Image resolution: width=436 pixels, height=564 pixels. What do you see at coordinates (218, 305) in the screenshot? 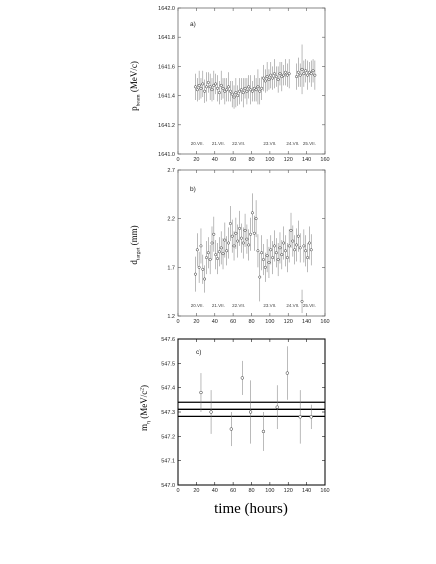
I see `day-marker-label: 21.VII.` at bounding box center [218, 305].